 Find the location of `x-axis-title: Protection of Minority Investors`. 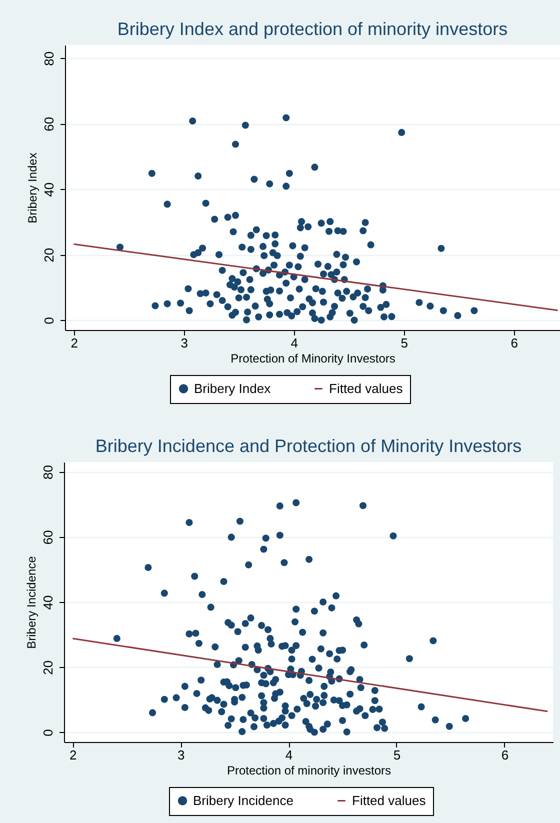

x-axis-title: Protection of Minority Investors is located at coordinates (313, 359).